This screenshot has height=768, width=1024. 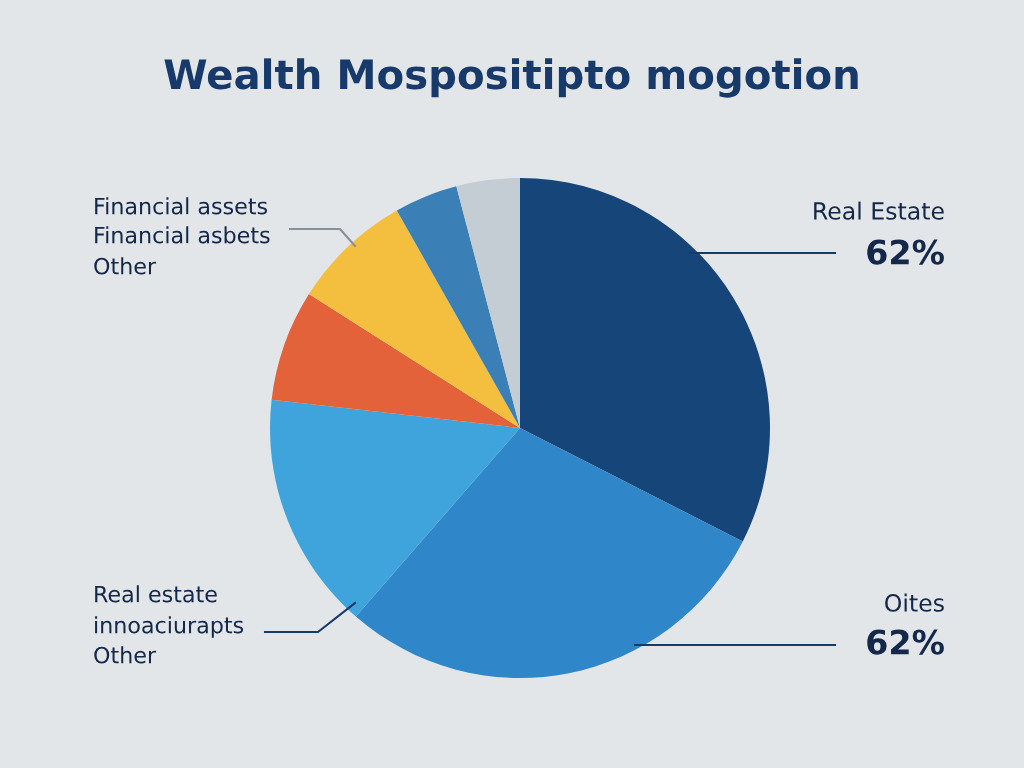 What do you see at coordinates (169, 627) in the screenshot?
I see `text: innoaciurapts` at bounding box center [169, 627].